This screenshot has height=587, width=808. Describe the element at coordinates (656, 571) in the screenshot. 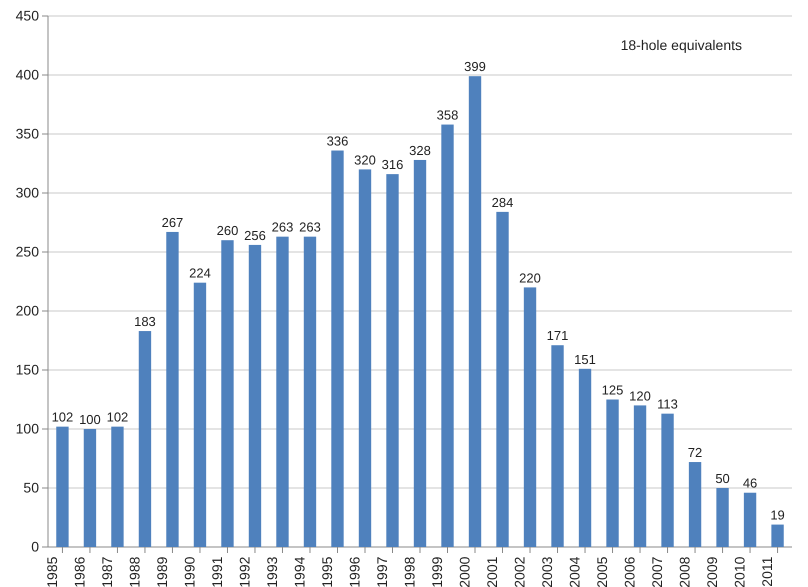

I see `x-tick-label: 2007` at that location.